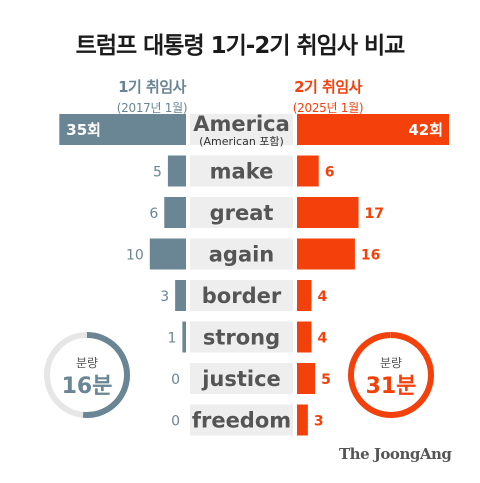  I want to click on word-label: again, so click(242, 255).